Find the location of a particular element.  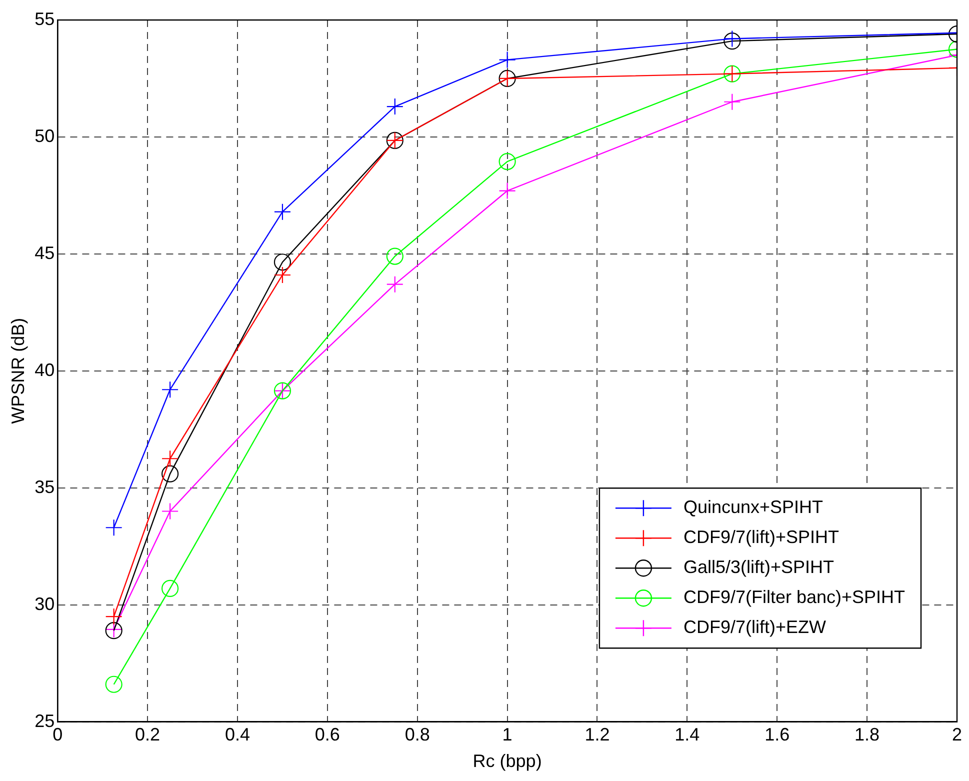

y-tick-label: 55 is located at coordinates (44, 18).